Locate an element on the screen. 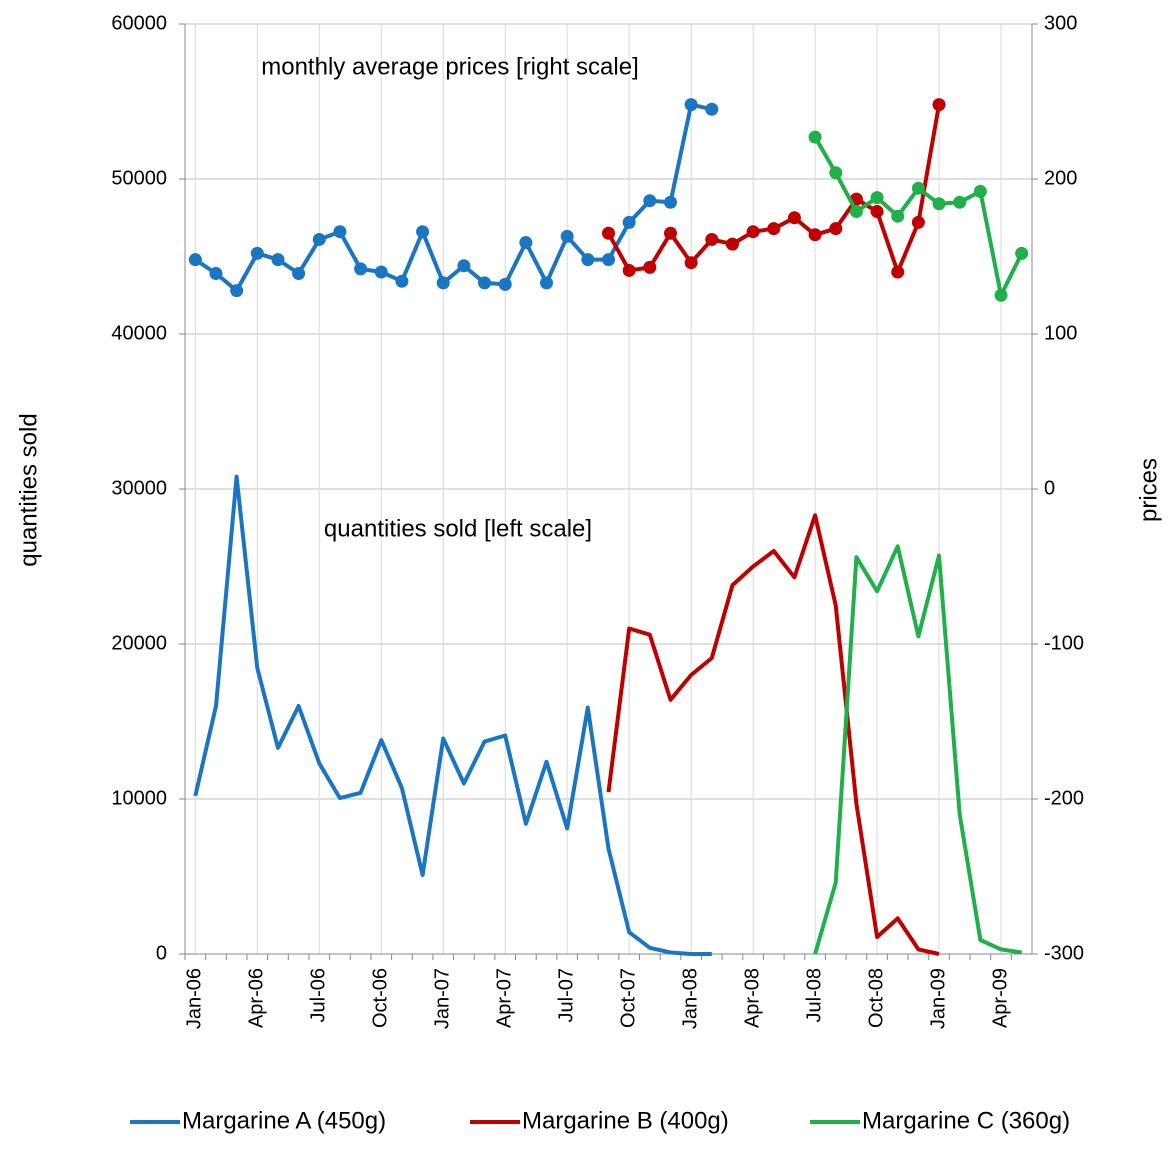 This screenshot has height=1150, width=1168. y2-axis-label: prices is located at coordinates (1148, 490).